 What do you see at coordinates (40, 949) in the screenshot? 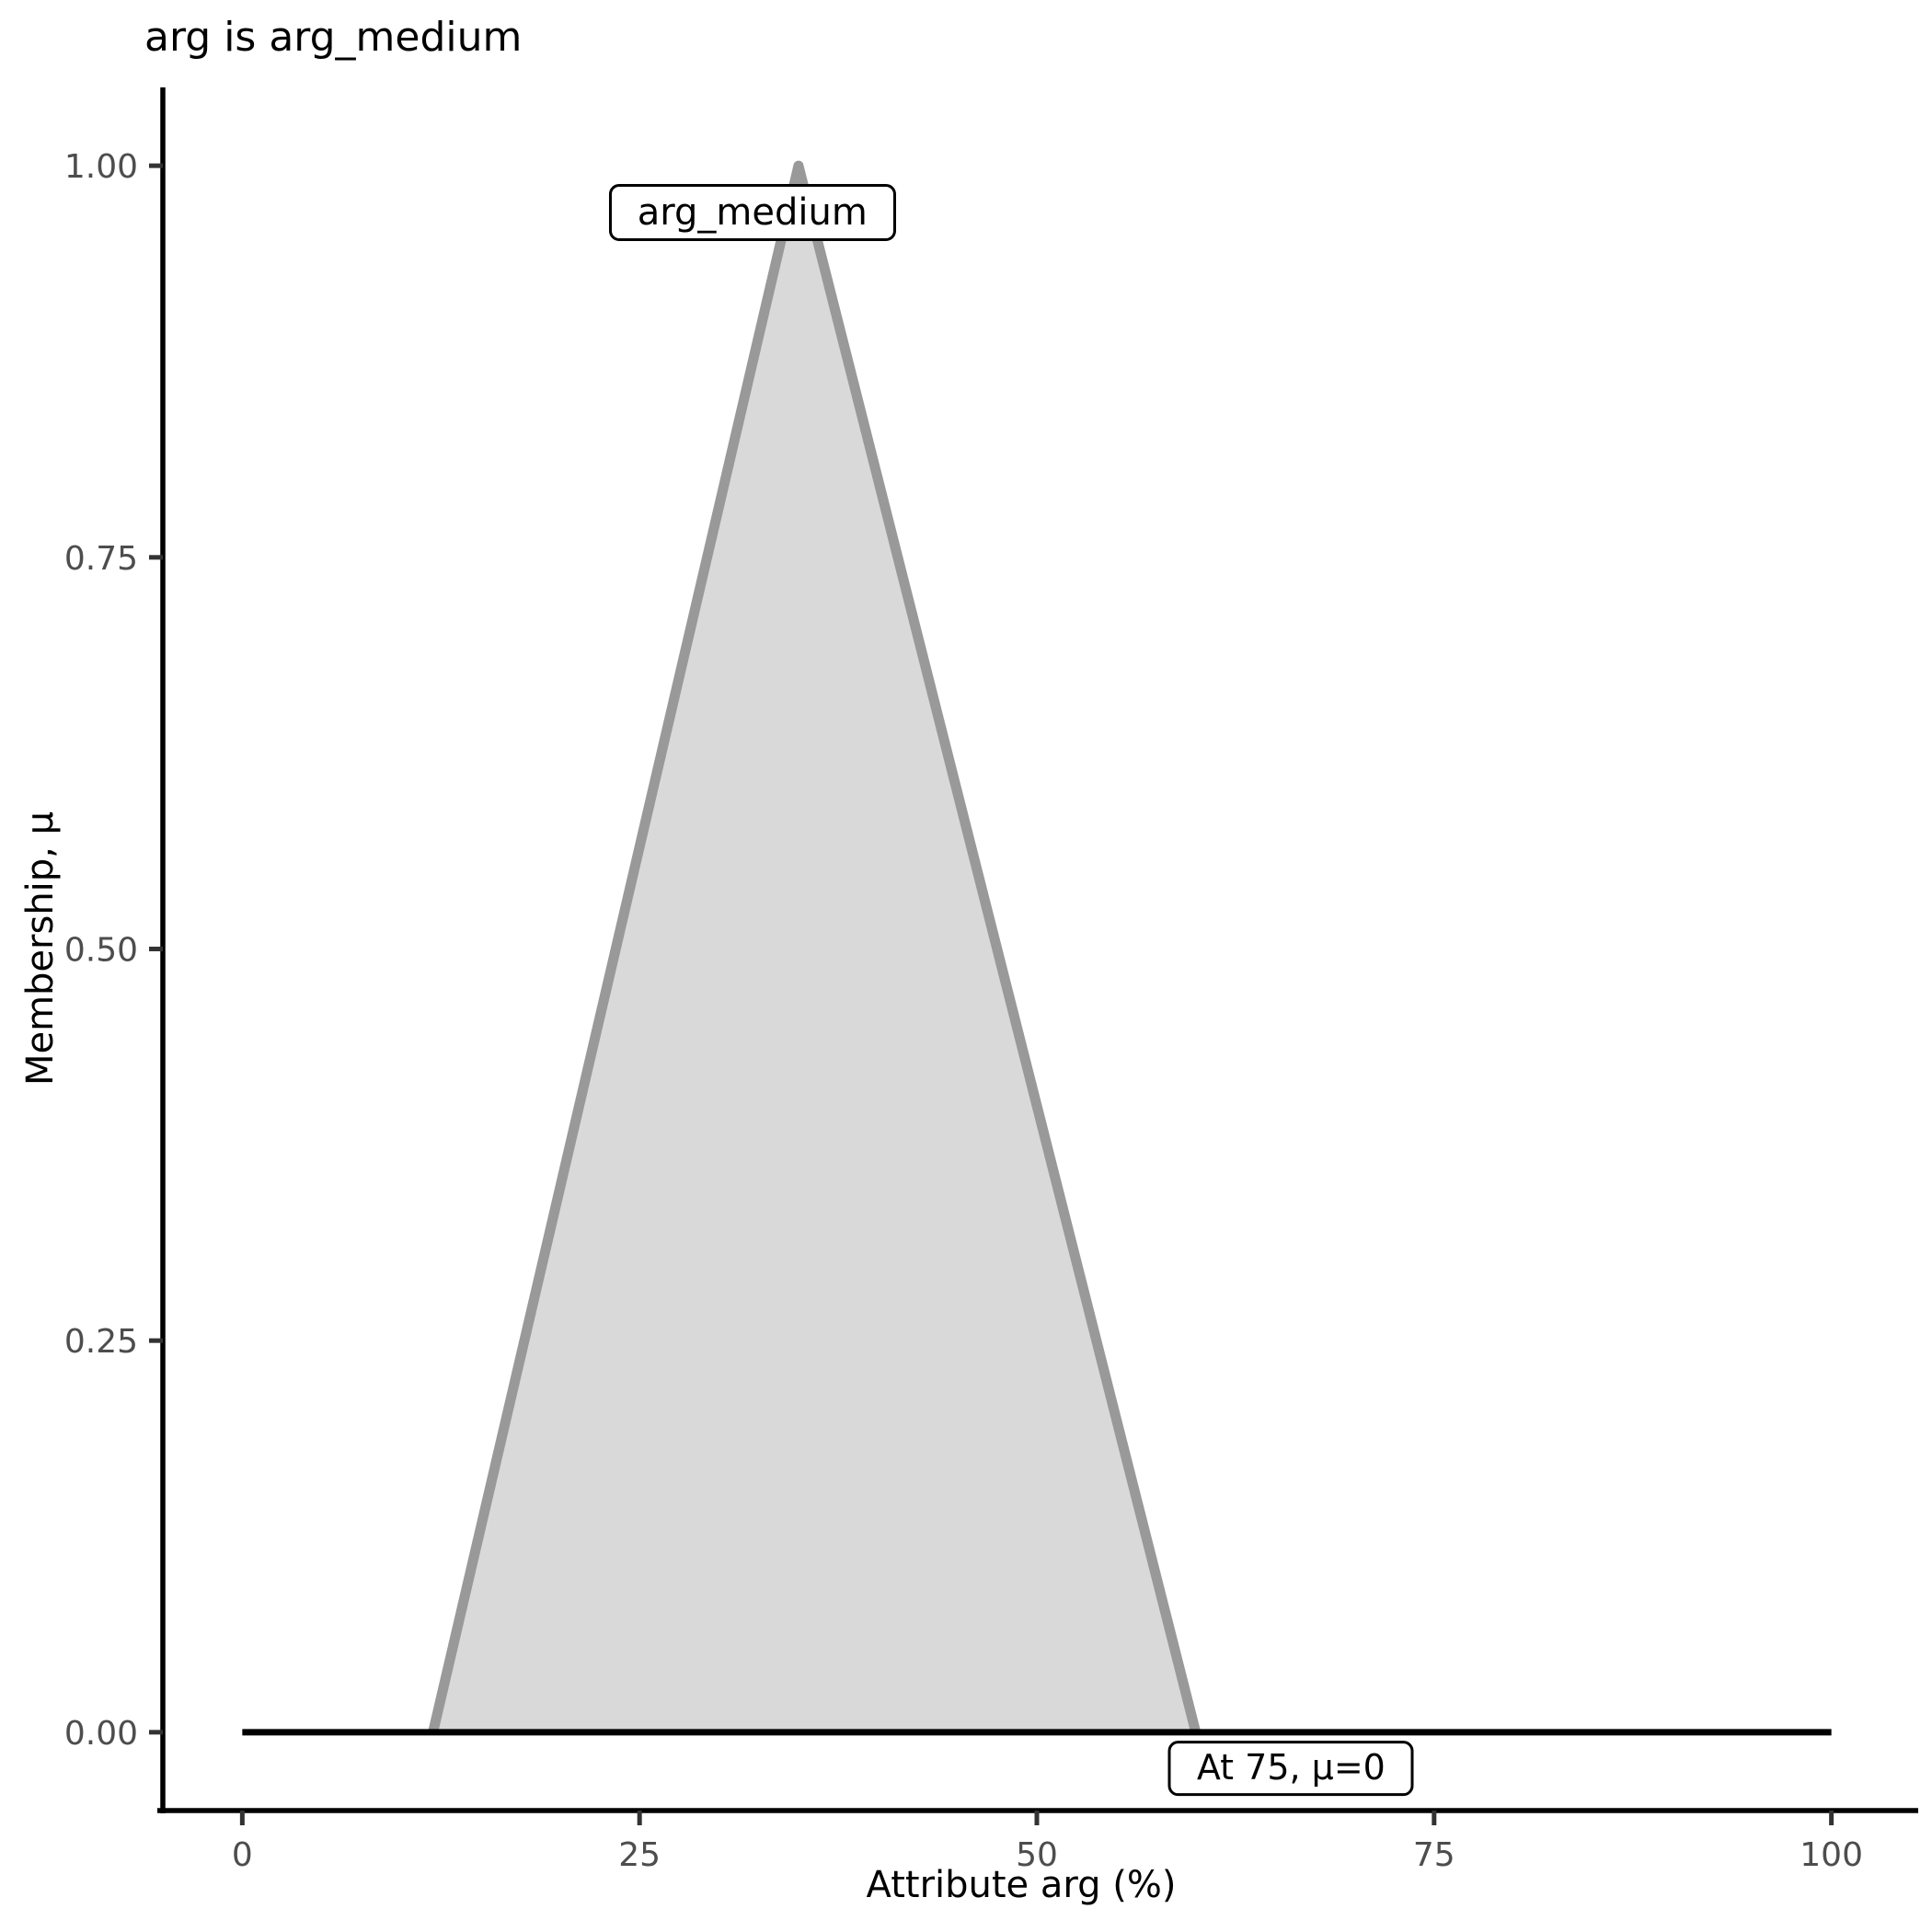
I see `y-axis-title: Membership, μ` at bounding box center [40, 949].